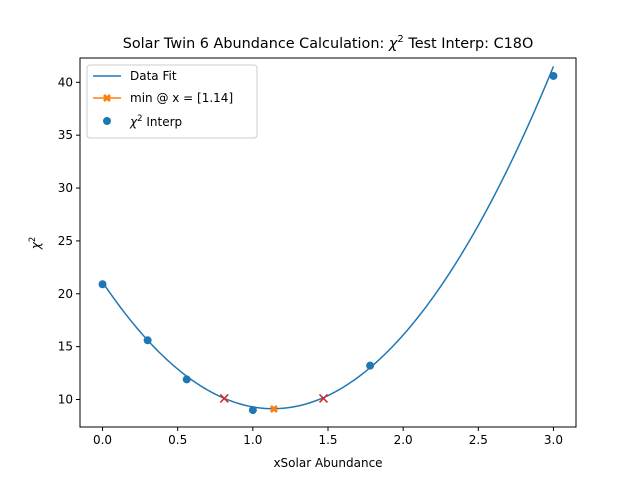  I want to click on y-tick-label: 10, so click(65, 400).